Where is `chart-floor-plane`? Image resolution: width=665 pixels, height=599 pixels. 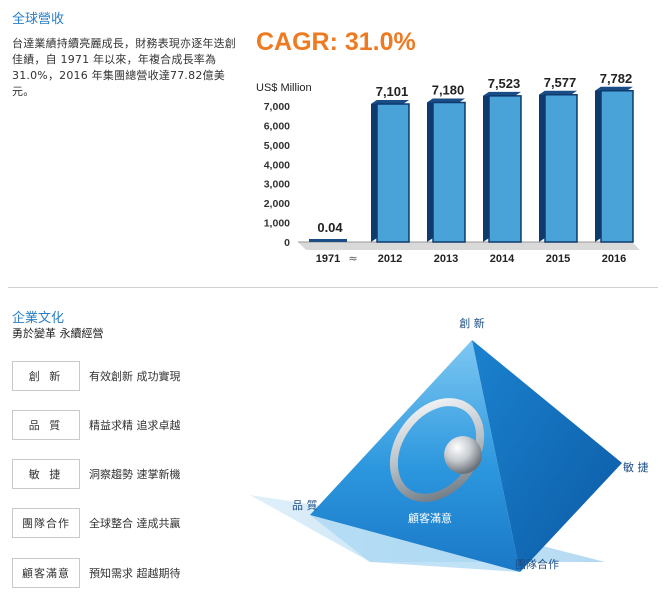 chart-floor-plane is located at coordinates (469, 246).